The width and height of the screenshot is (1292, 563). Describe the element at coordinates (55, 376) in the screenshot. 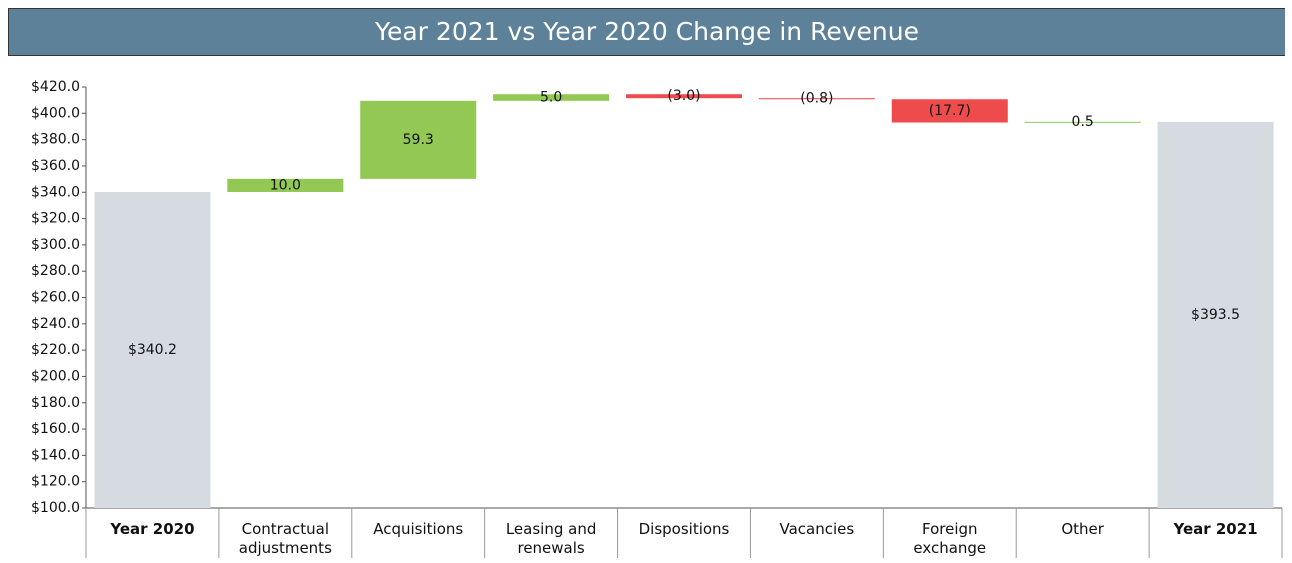

I see `y-tick-label: $200.0` at that location.